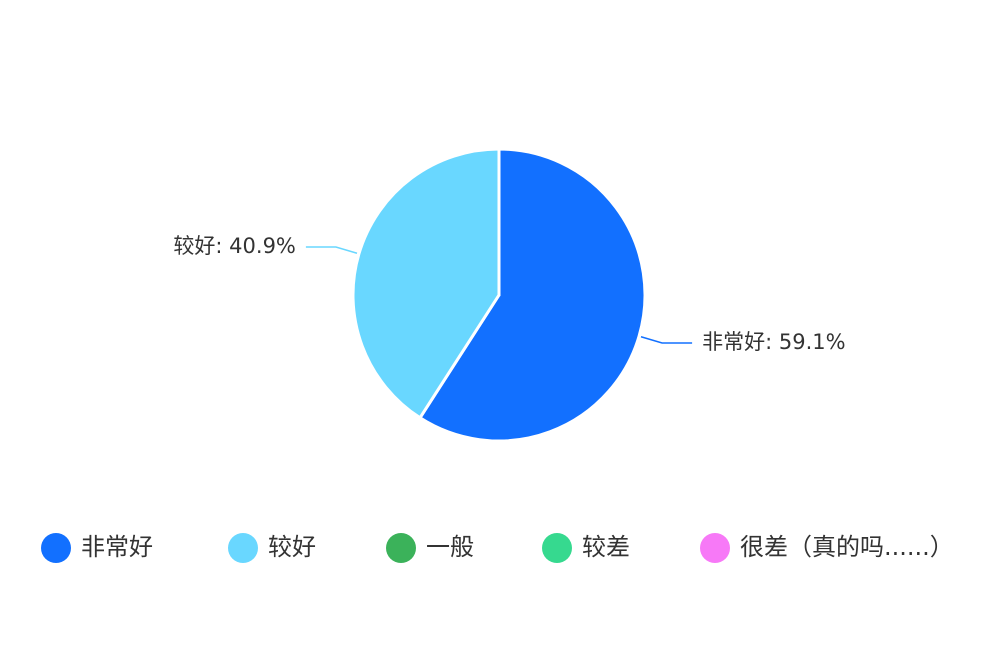 This screenshot has width=989, height=656. Describe the element at coordinates (450, 547) in the screenshot. I see `legend-label: 一般` at that location.